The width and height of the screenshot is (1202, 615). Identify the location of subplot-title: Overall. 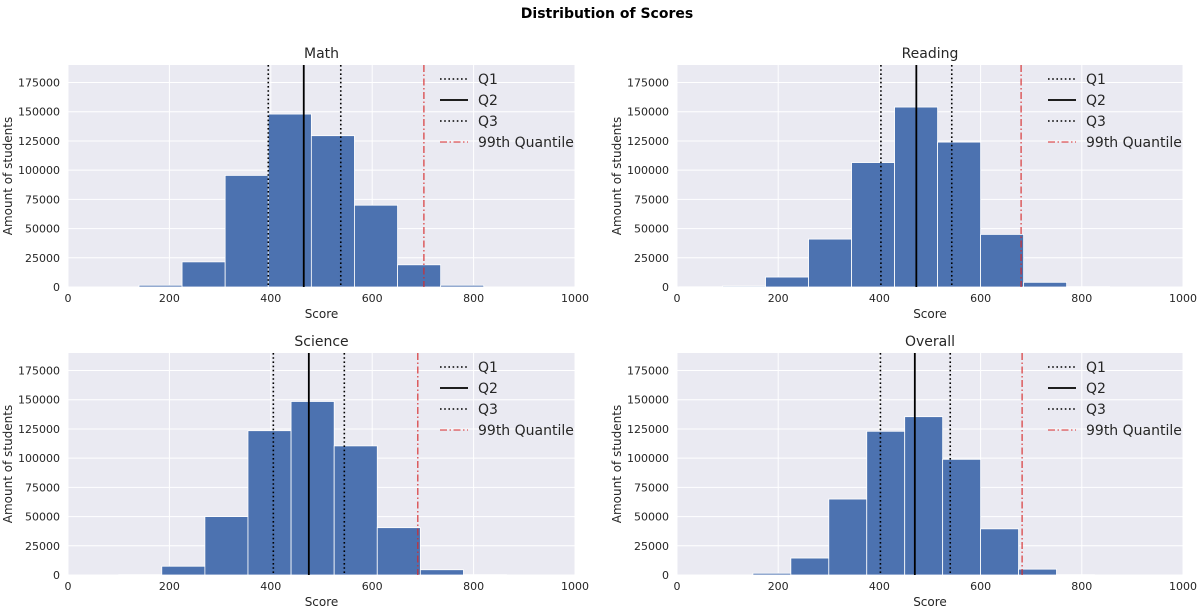
(930, 342).